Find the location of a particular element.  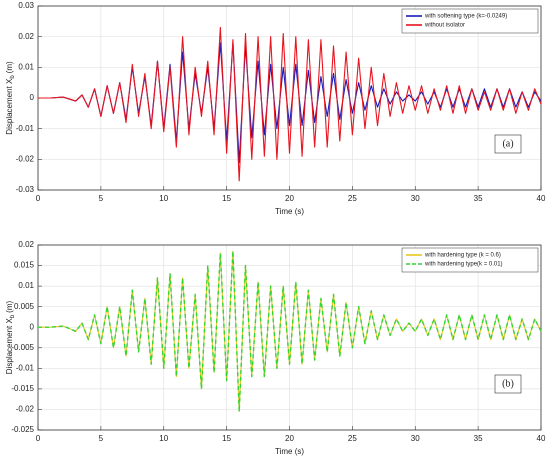

y-tick-label: -0.025 is located at coordinates (22, 429).